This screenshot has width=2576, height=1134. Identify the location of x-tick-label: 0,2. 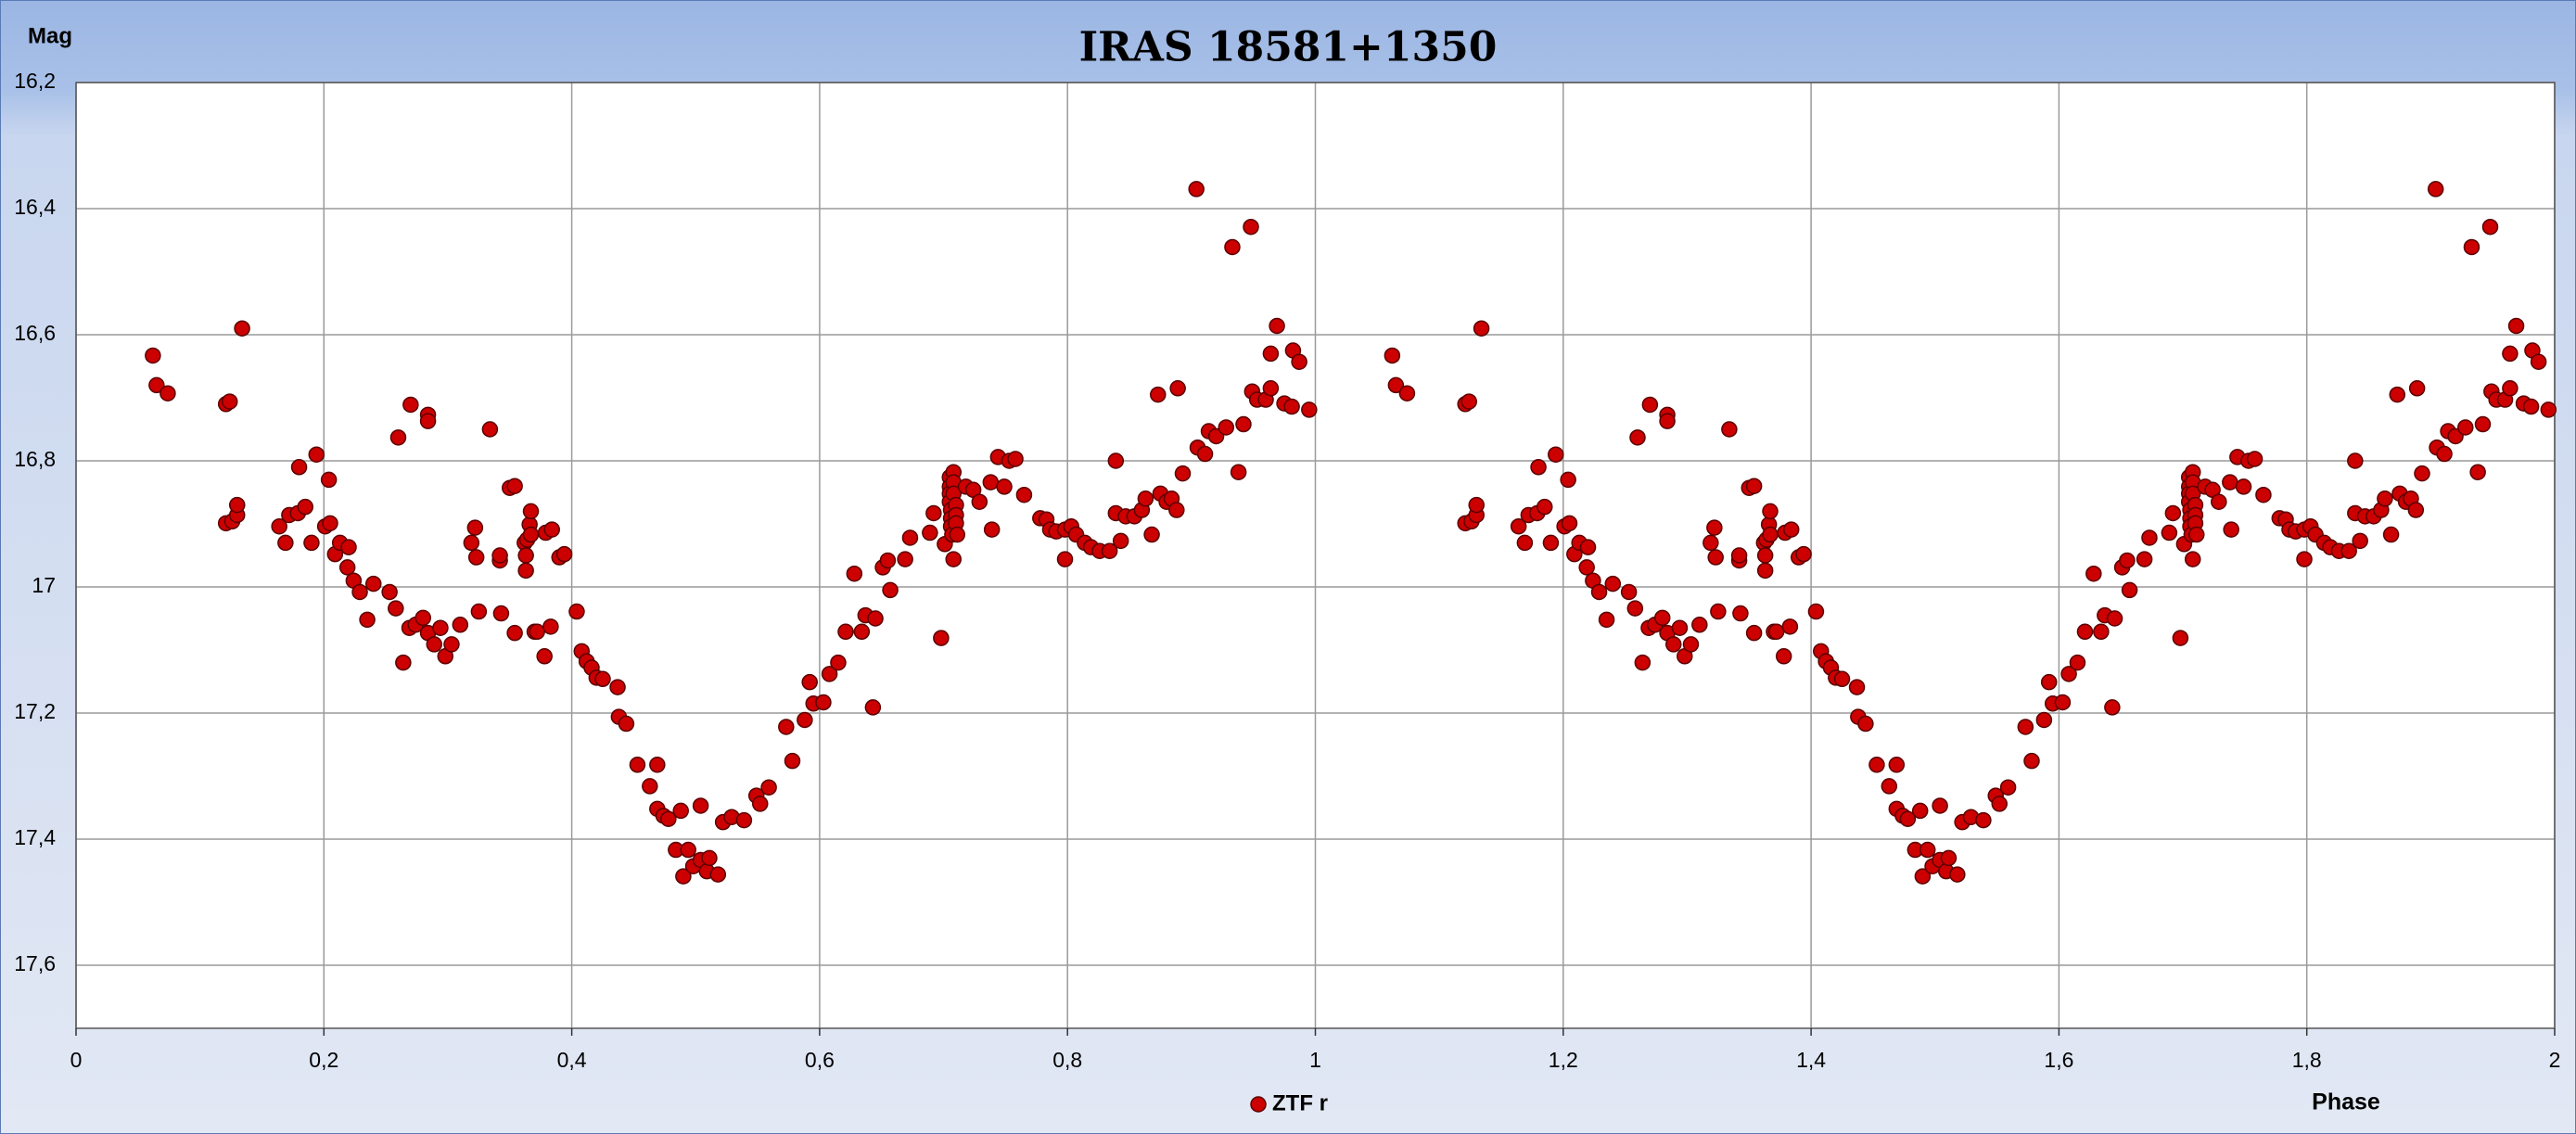
(323, 1060).